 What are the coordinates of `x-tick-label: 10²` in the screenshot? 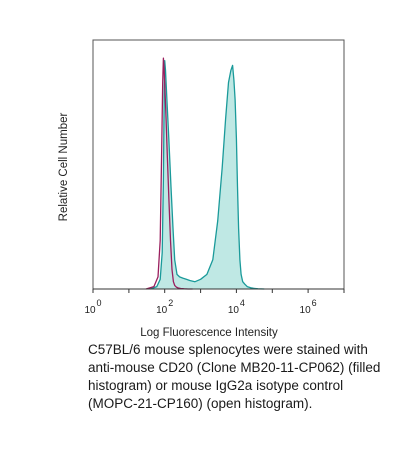 It's located at (164, 307).